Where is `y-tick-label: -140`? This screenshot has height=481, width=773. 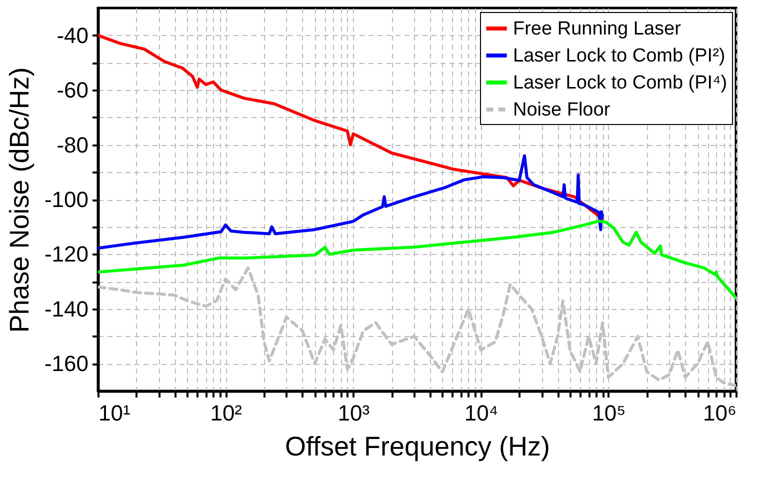
y-tick-label: -140 is located at coordinates (66, 309).